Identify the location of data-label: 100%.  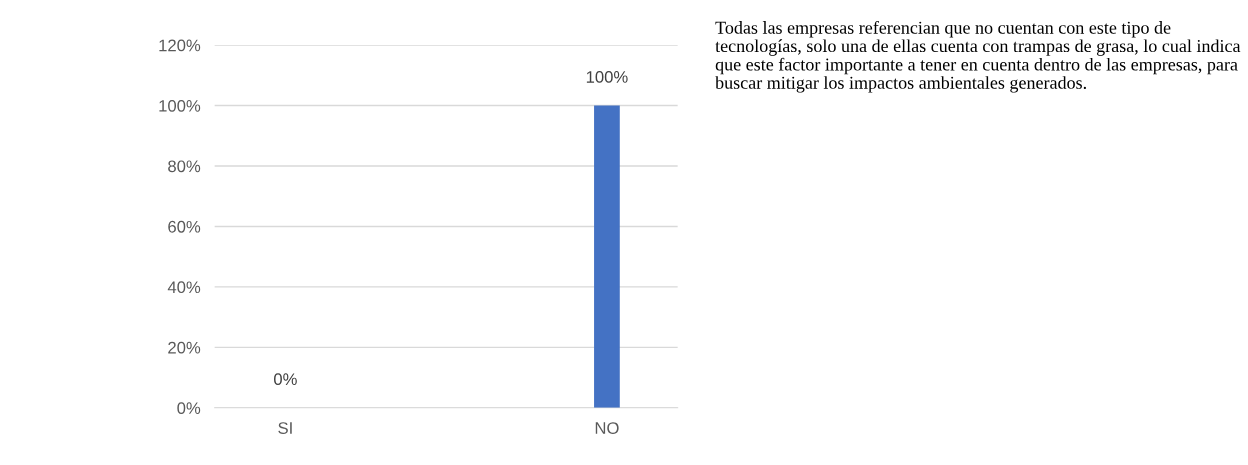
(607, 77).